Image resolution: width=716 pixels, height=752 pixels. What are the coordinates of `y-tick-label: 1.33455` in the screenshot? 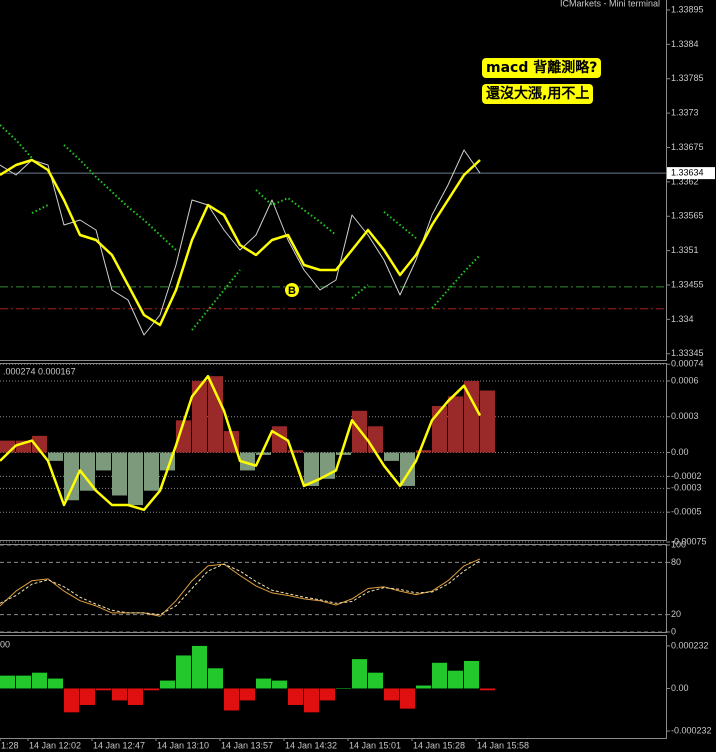 It's located at (687, 284).